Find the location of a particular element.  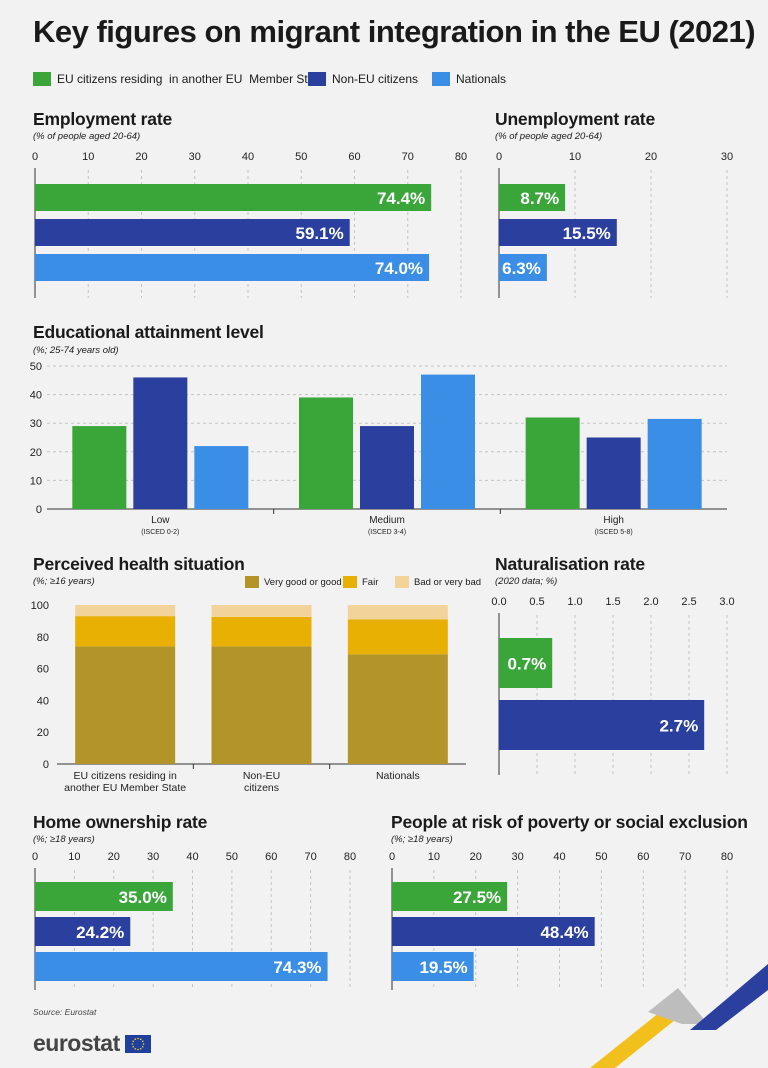

employment-subtitle: (% of people aged 20-64) is located at coordinates (87, 136).